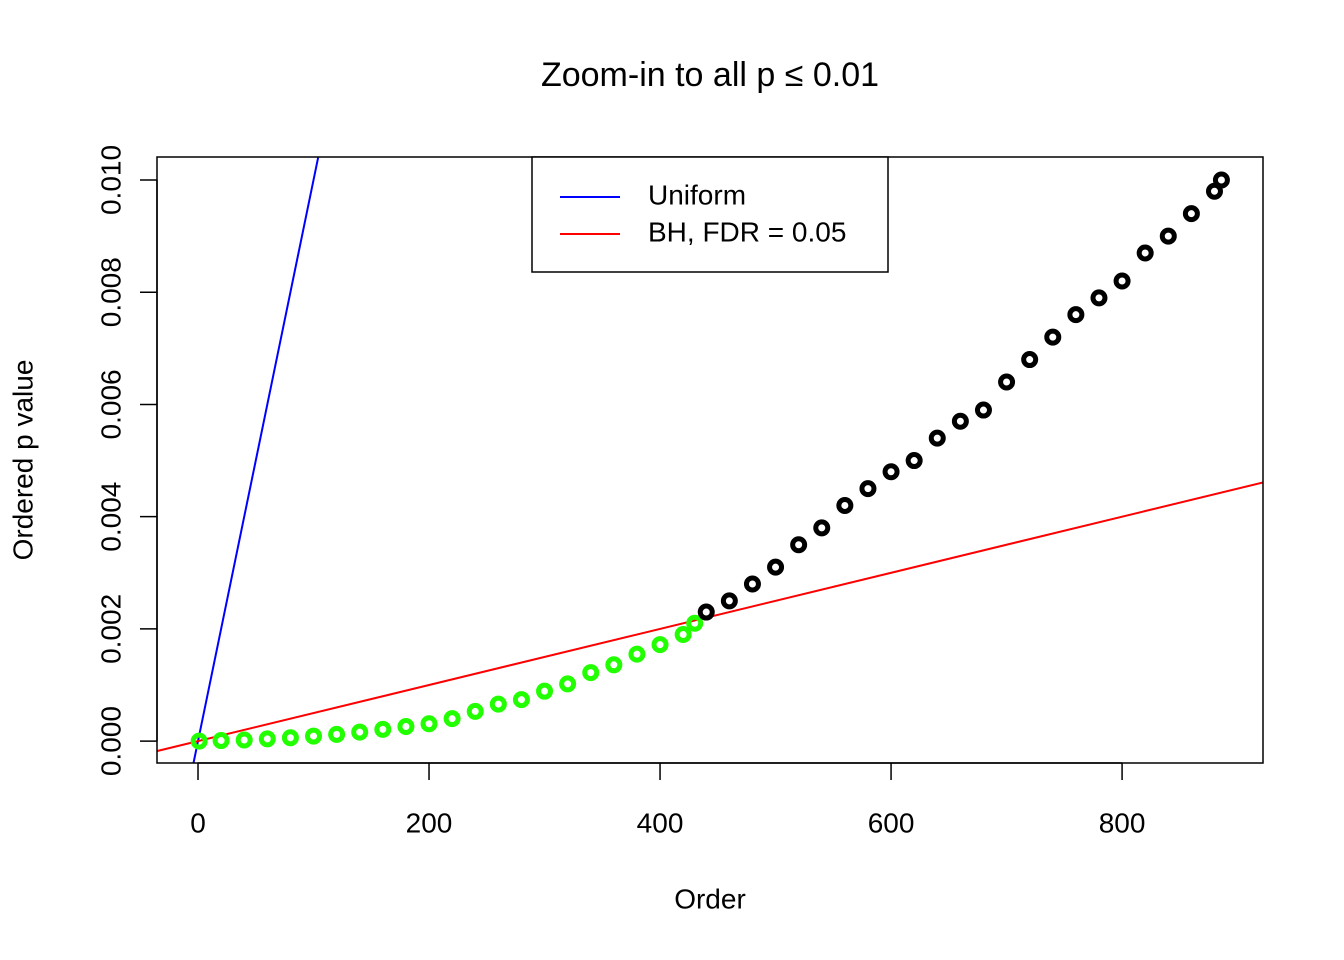 The image size is (1344, 960). What do you see at coordinates (697, 194) in the screenshot?
I see `legend-label: Uniform` at bounding box center [697, 194].